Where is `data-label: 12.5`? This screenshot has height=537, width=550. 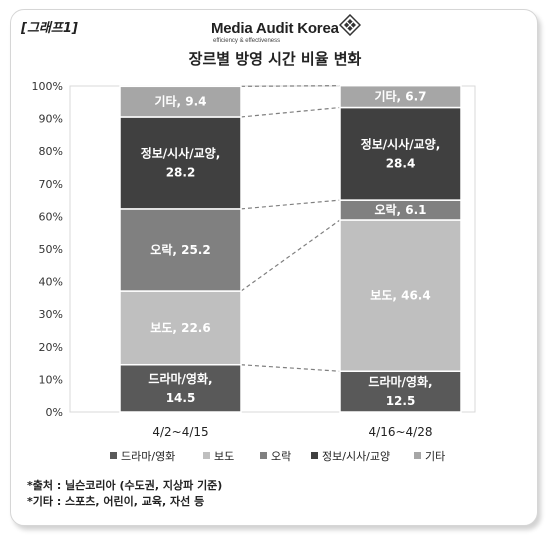 data-label: 12.5 is located at coordinates (401, 401).